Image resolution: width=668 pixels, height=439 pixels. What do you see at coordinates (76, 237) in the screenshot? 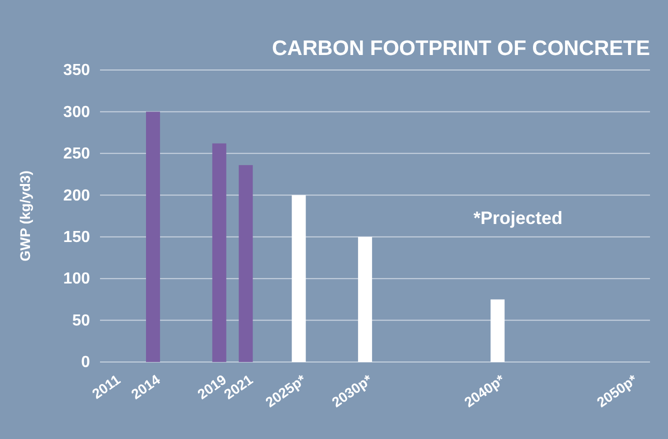
I see `y-tick-label: 150` at bounding box center [76, 237].